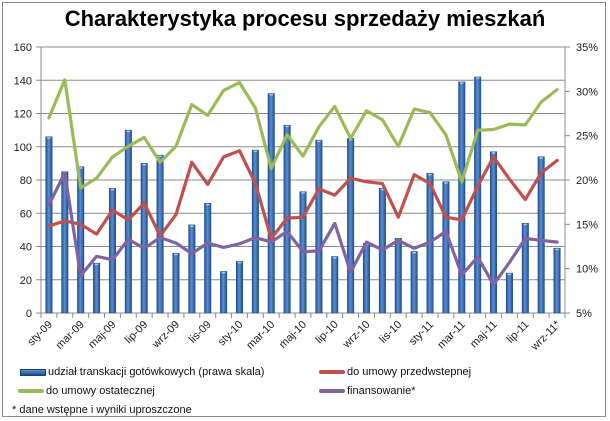  Describe the element at coordinates (587, 181) in the screenshot. I see `right-axis-label: 20%` at that location.